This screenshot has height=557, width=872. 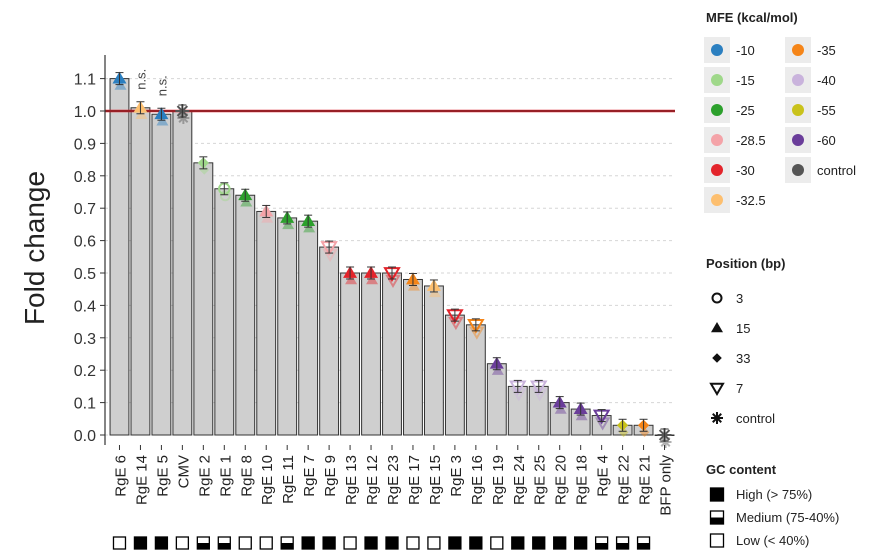 I want to click on legend-gc-label: High (> 75%), so click(x=774, y=494).